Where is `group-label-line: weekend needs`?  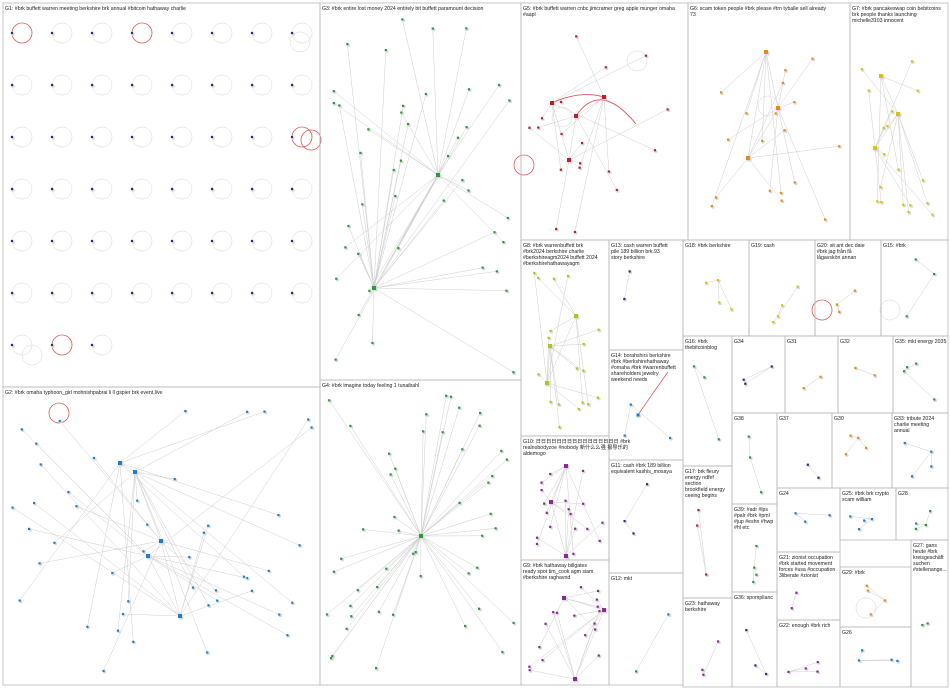
group-label-line: weekend needs is located at coordinates (629, 380).